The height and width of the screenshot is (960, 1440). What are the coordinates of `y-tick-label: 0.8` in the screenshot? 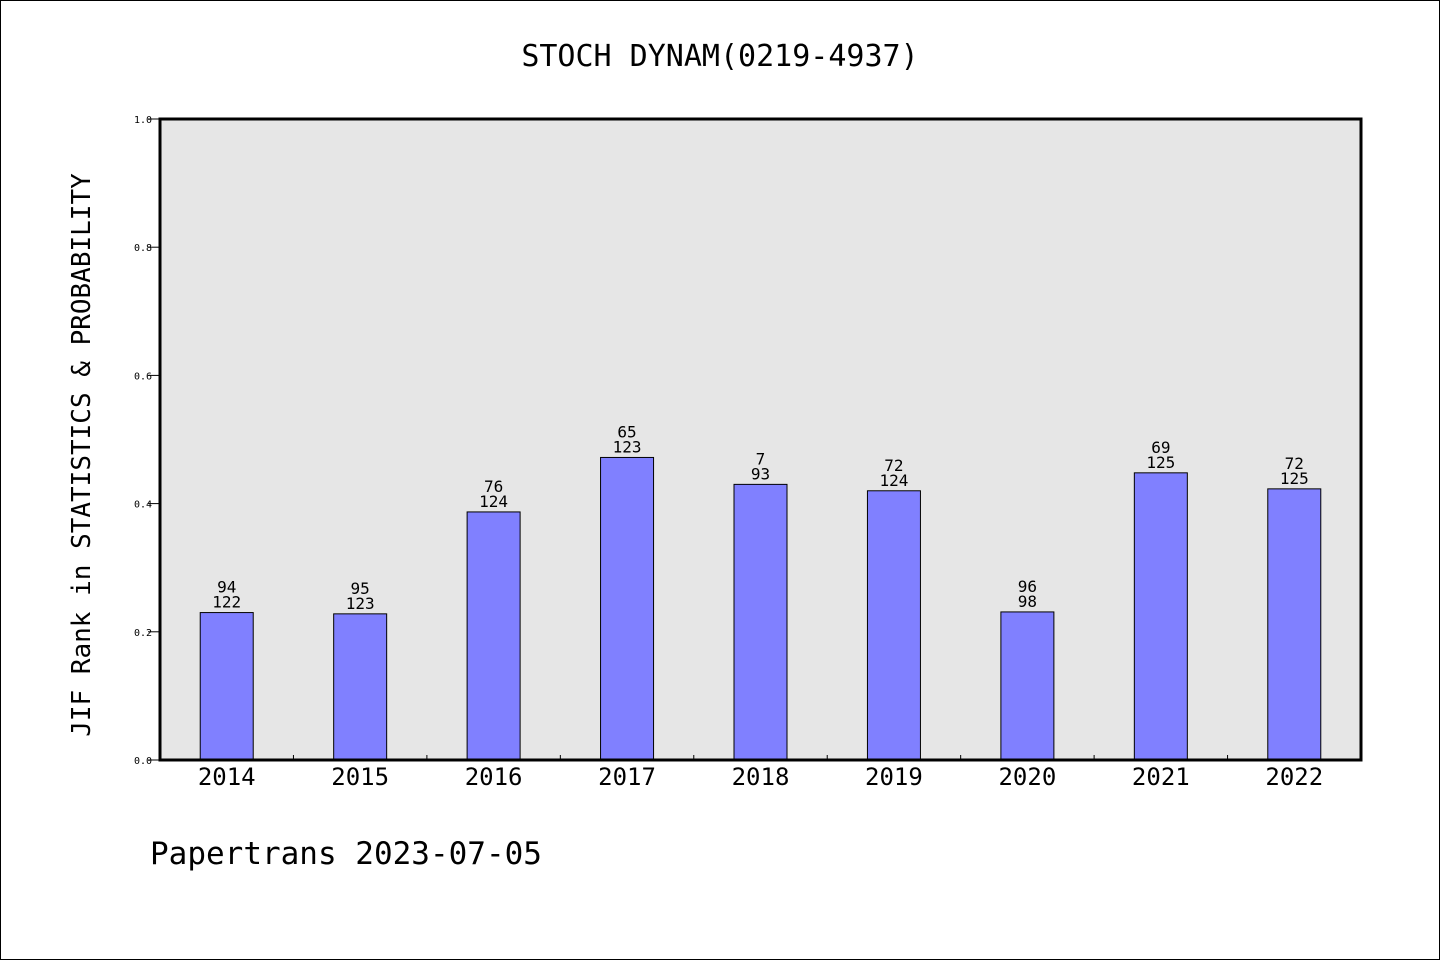 It's located at (143, 248).